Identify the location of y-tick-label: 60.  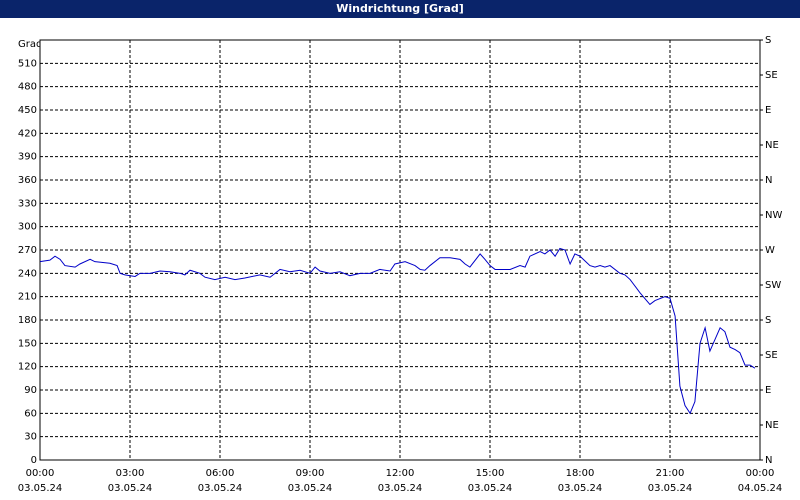
(30, 413).